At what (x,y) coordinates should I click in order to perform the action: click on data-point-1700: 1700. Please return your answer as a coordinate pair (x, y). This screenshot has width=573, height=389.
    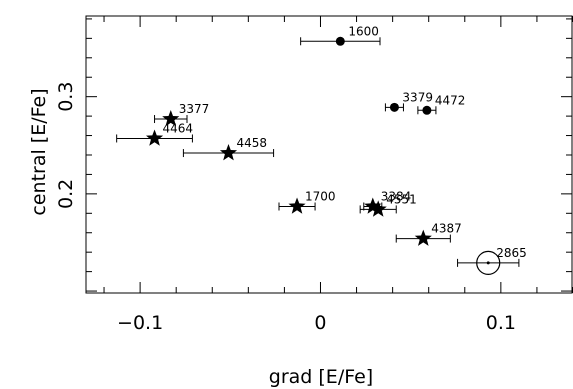
    Looking at the image, I should click on (307, 201).